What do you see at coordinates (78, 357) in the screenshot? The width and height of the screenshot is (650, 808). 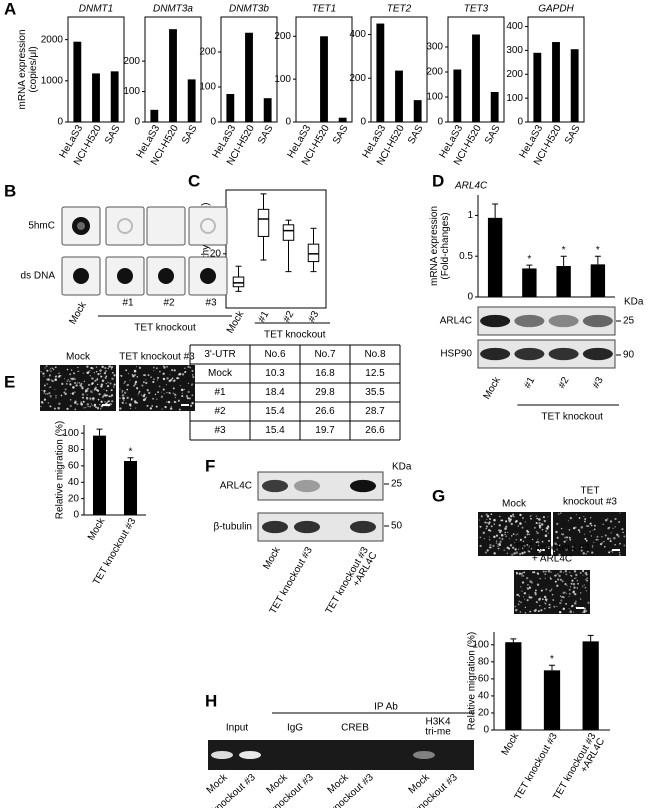 I see `image-label: Mock` at bounding box center [78, 357].